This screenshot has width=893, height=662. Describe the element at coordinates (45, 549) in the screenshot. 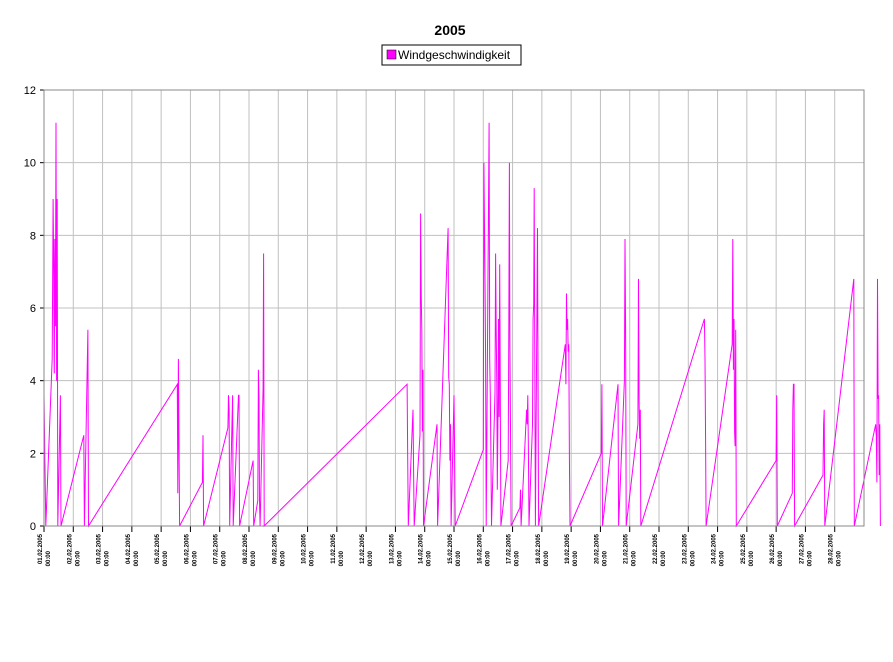

I see `x-tick-label: 01.02.2005 00:00` at that location.